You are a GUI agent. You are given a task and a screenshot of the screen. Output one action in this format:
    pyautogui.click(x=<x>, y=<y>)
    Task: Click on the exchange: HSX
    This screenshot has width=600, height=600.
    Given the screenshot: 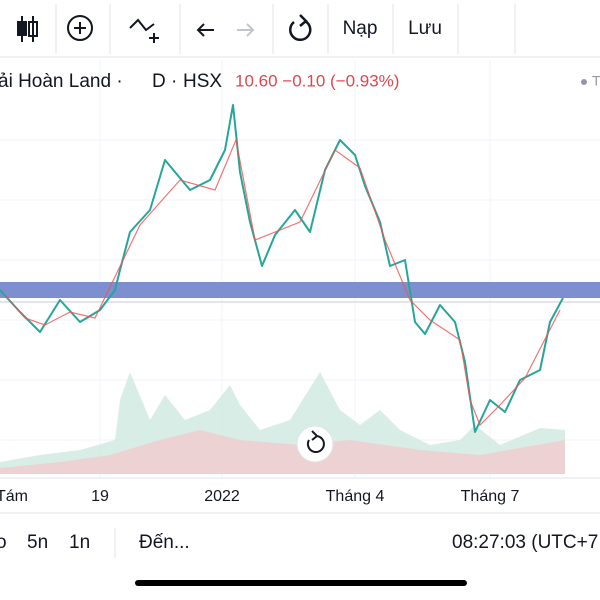 What is the action you would take?
    pyautogui.click(x=202, y=81)
    